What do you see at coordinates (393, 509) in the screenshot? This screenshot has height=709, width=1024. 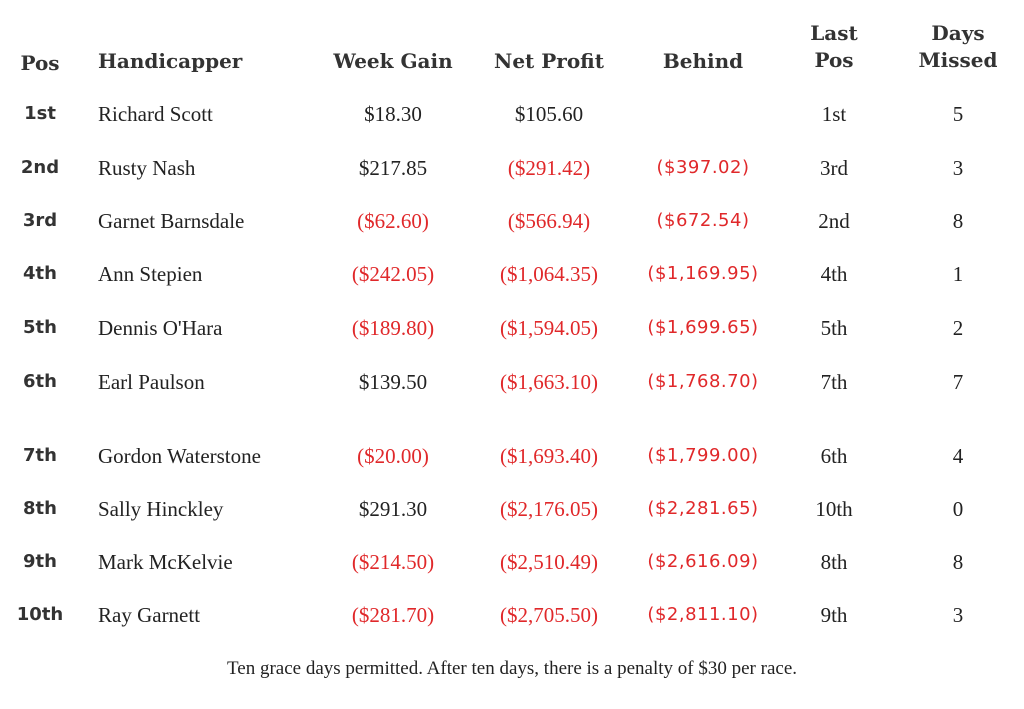 I see `week-gain-cell: $291.30` at bounding box center [393, 509].